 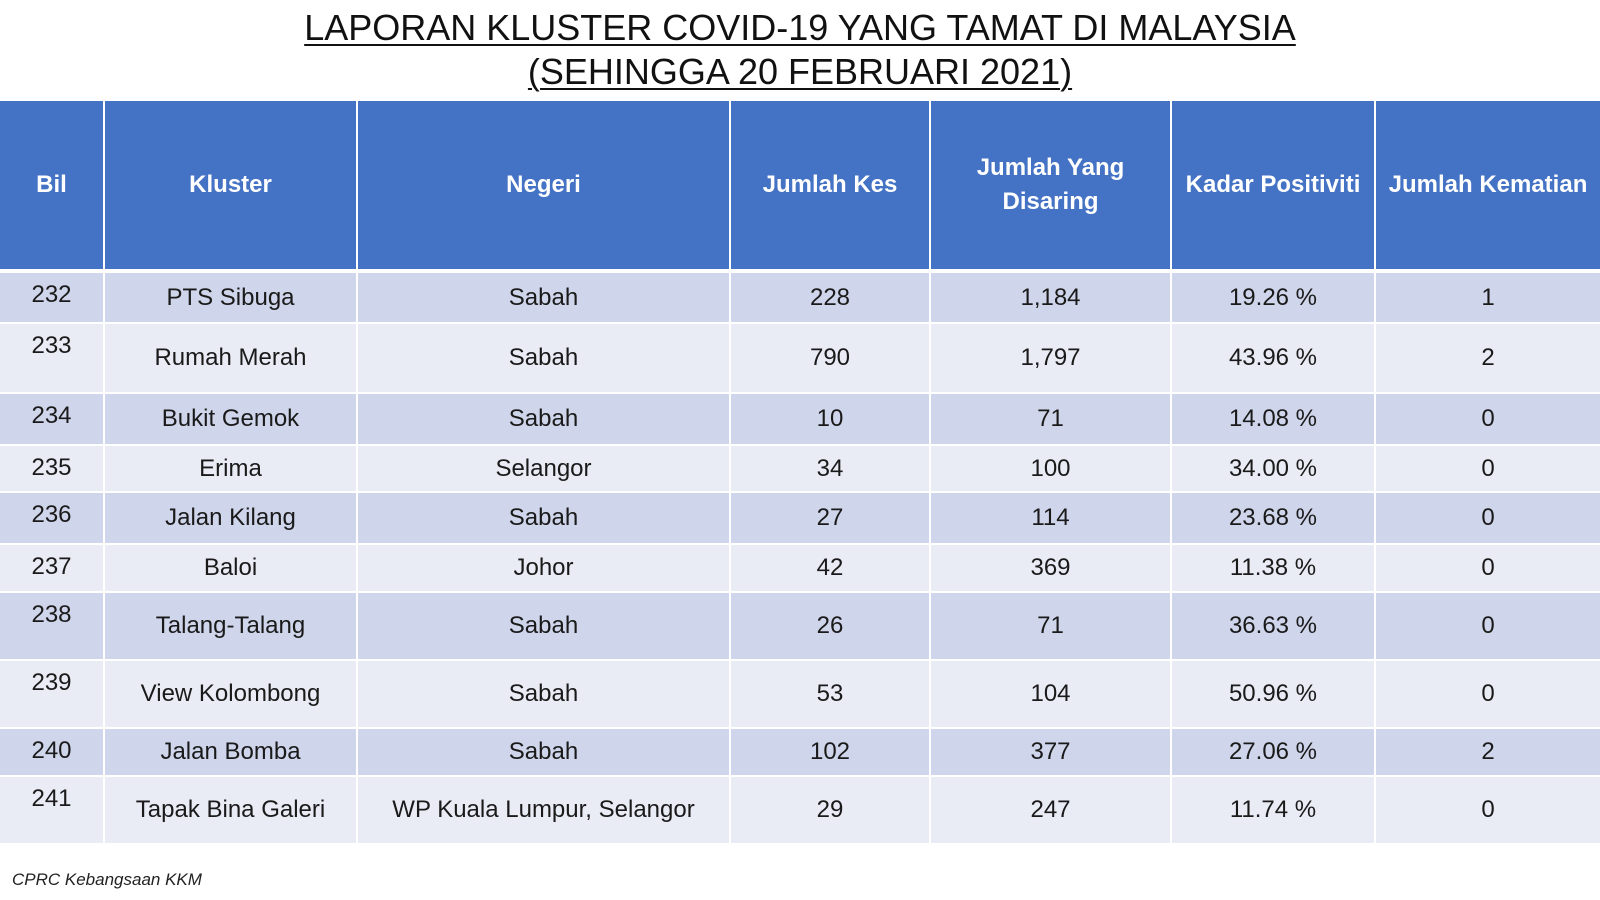 I want to click on cell-bil: 235, so click(x=52, y=469).